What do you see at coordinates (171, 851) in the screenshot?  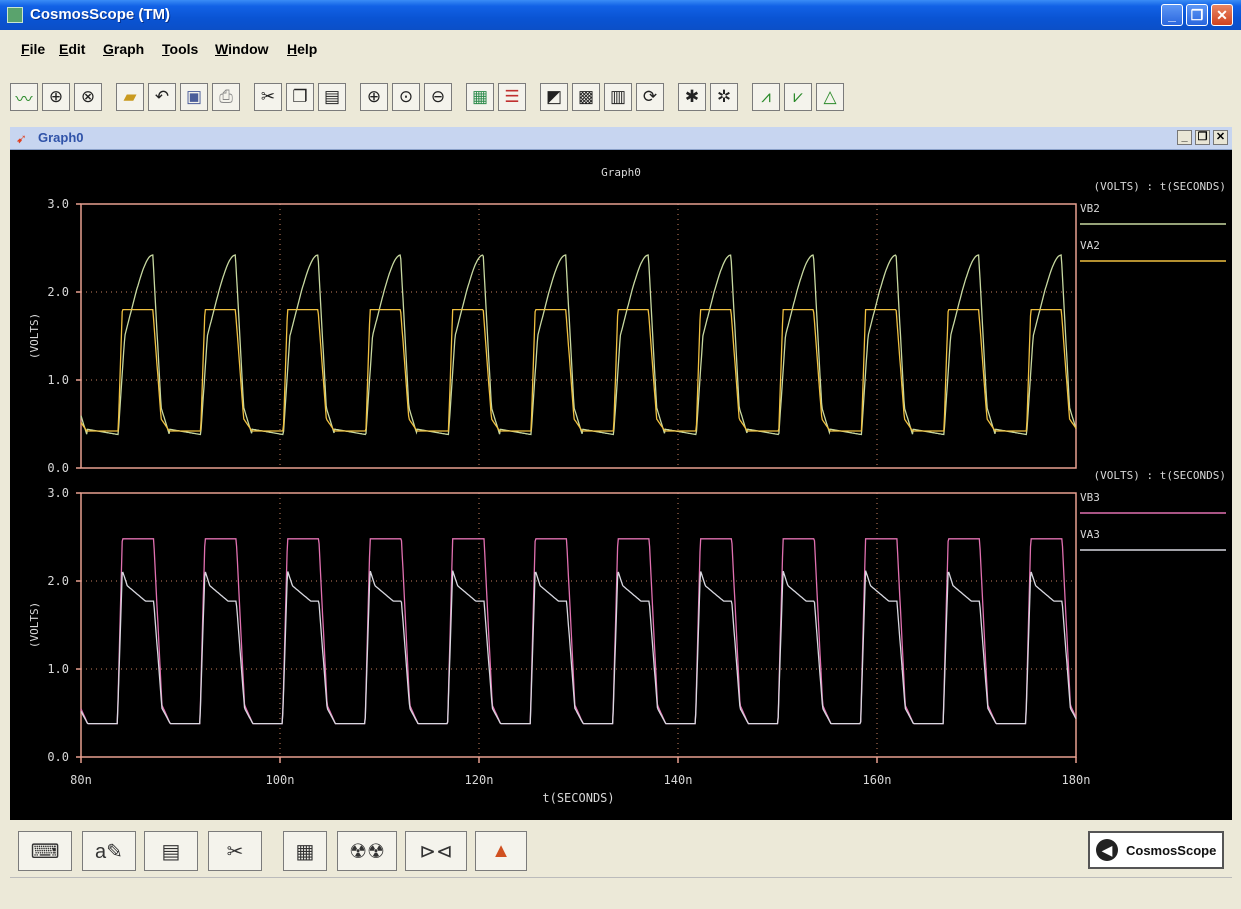 I see `waveform-view-icon: ▤` at bounding box center [171, 851].